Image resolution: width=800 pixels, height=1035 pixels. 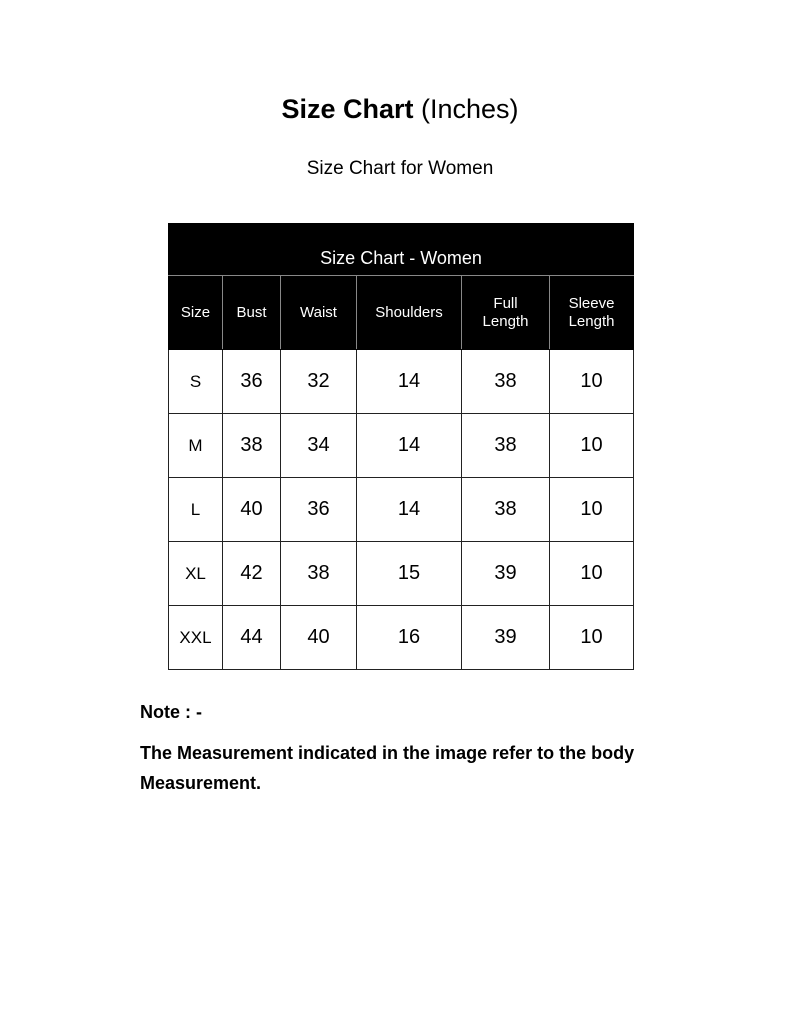 What do you see at coordinates (195, 509) in the screenshot?
I see `size-cell: L` at bounding box center [195, 509].